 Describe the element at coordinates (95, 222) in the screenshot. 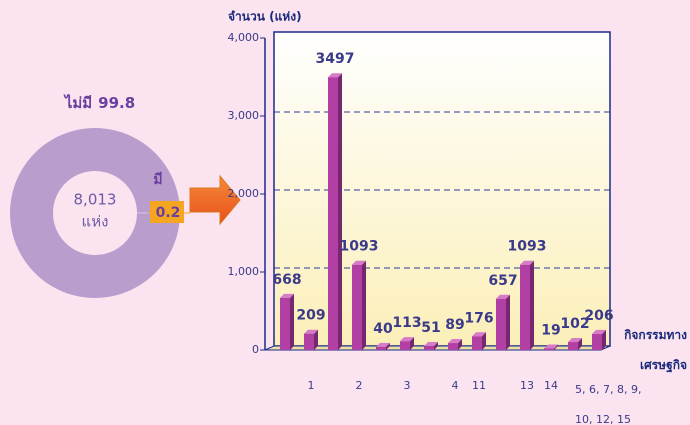

I see `donut-unit: แห่ง` at that location.